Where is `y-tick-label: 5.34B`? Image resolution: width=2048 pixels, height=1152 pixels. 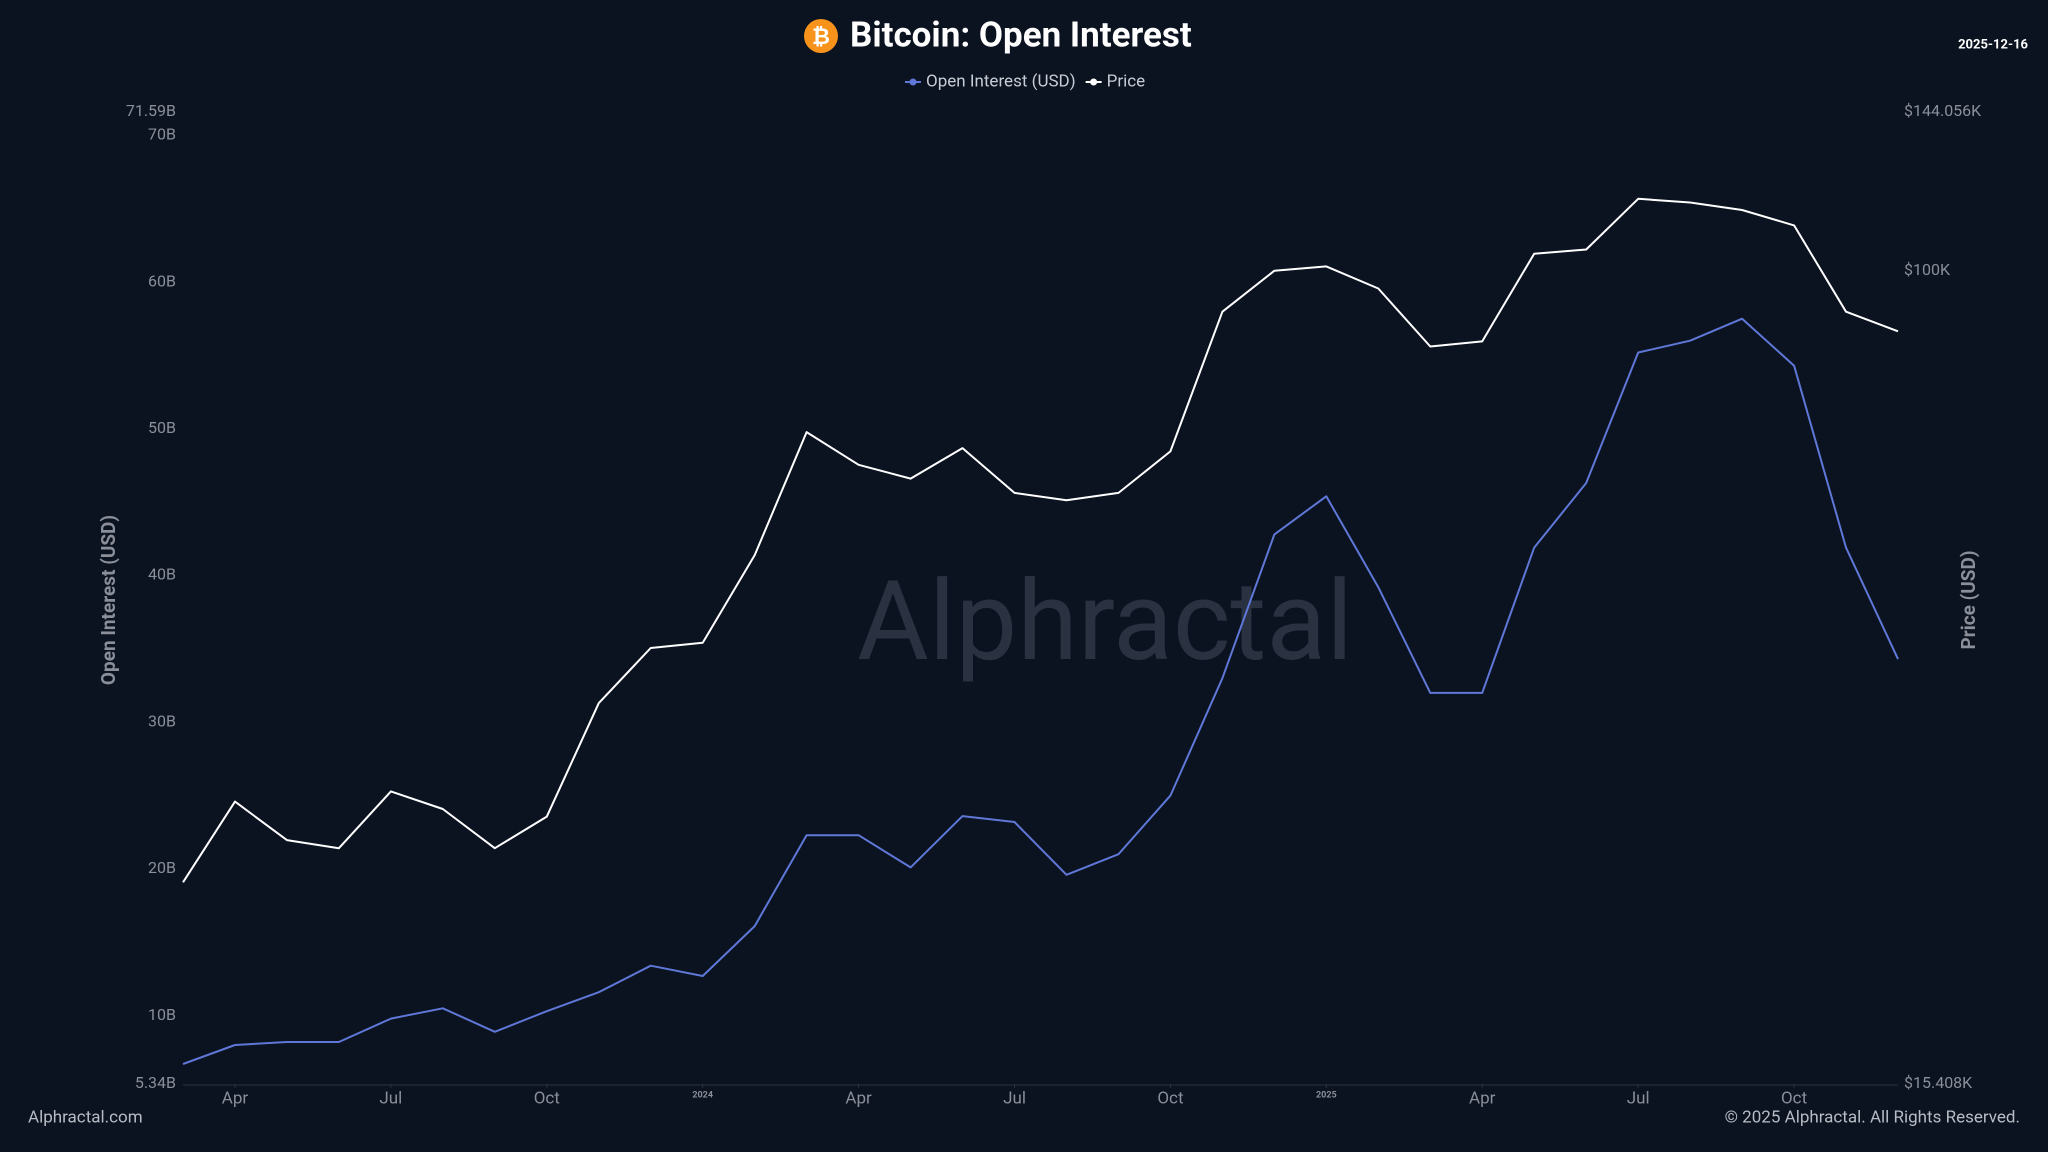 y-tick-label: 5.34B is located at coordinates (155, 1082).